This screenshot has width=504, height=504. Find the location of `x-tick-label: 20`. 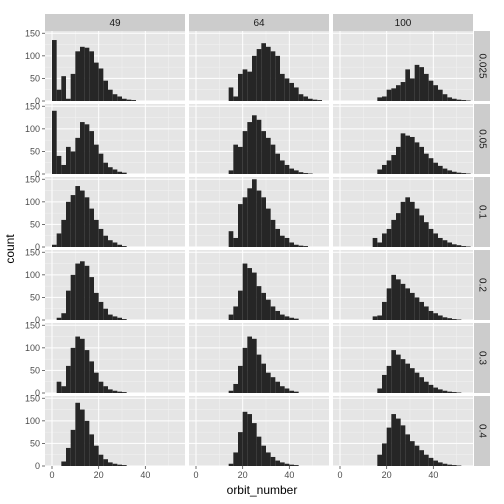

x-tick-label: 20 is located at coordinates (99, 475).